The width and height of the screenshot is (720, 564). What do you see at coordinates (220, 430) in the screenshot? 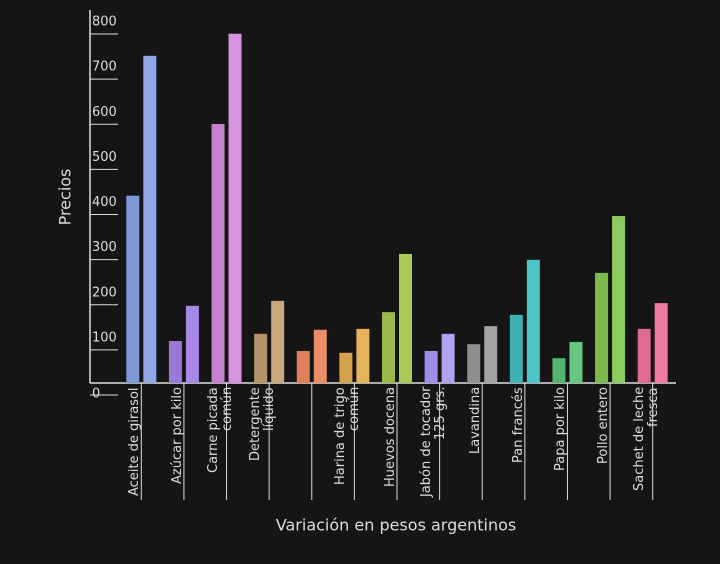
I see `x-tick-label: Carne picada común` at bounding box center [220, 430].